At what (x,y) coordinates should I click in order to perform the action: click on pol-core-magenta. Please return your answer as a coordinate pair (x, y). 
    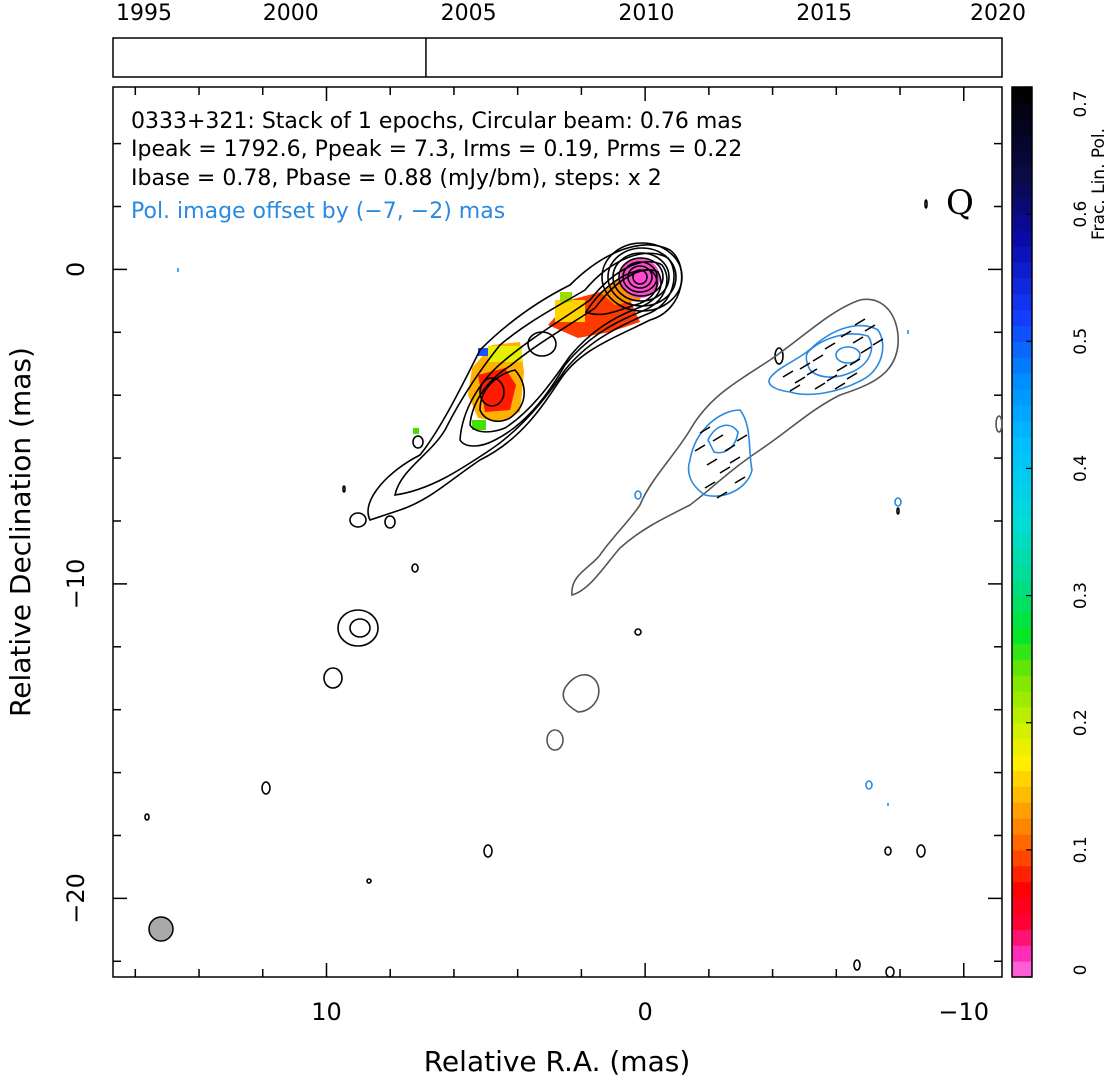
    Looking at the image, I should click on (640, 278).